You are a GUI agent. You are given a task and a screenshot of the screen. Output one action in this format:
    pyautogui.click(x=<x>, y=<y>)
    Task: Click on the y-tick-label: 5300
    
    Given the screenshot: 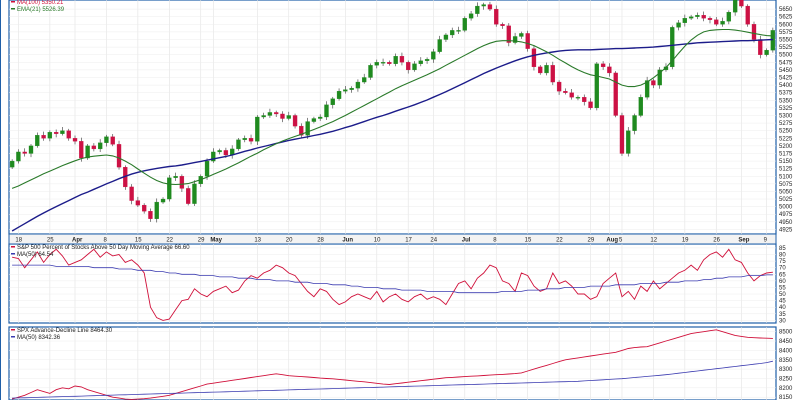 What is the action you would take?
    pyautogui.click(x=786, y=116)
    